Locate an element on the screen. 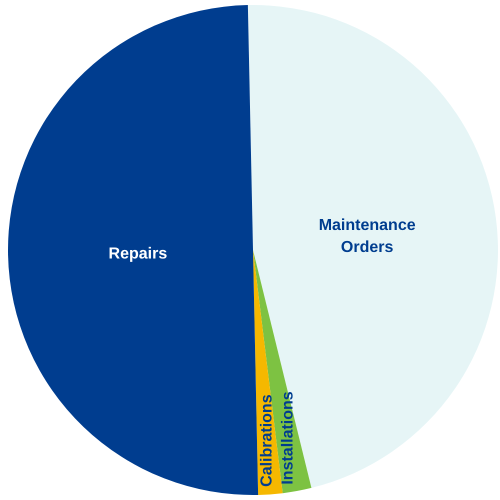 This screenshot has width=500, height=500. slice-label: Maintenance Orders is located at coordinates (367, 236).